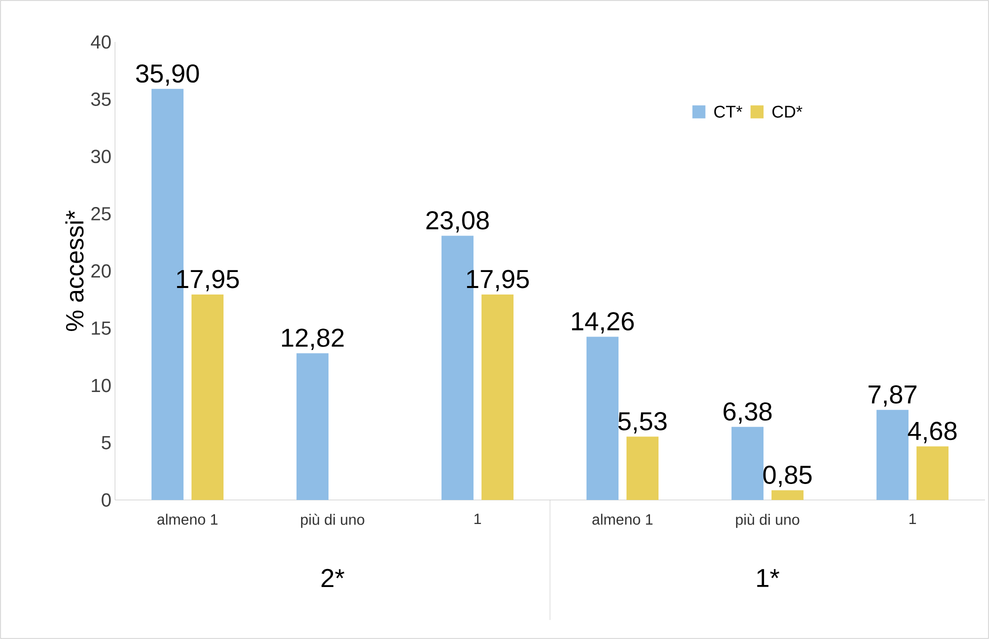 This screenshot has height=639, width=989. What do you see at coordinates (101, 157) in the screenshot?
I see `y-tick-label: 30` at bounding box center [101, 157].